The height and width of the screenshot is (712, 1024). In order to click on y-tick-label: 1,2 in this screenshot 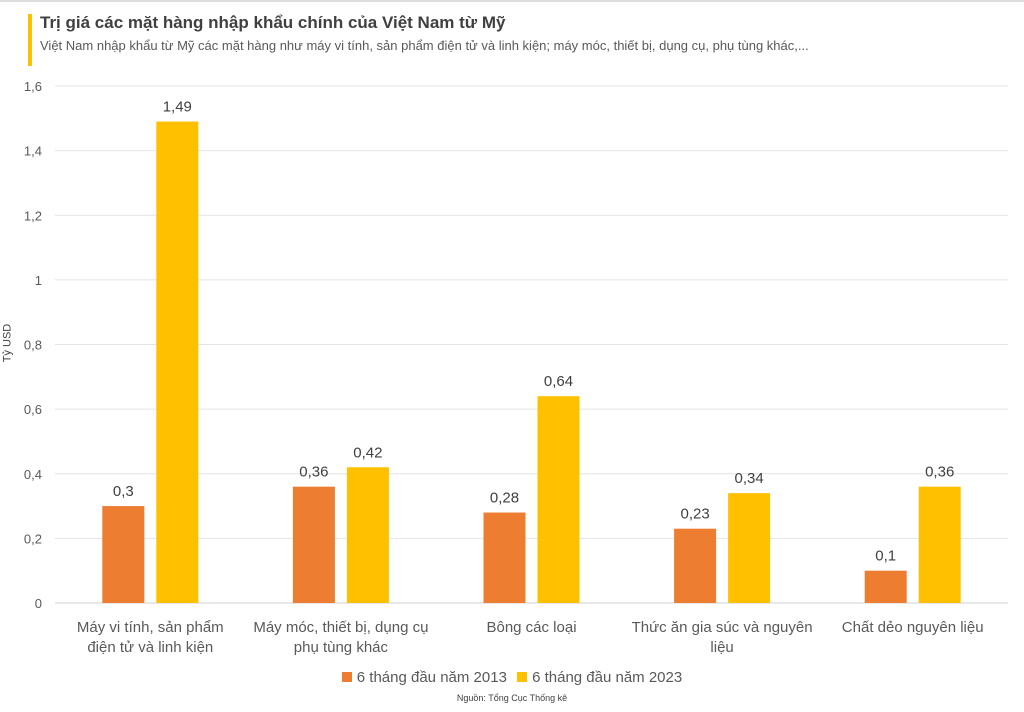, I will do `click(33, 215)`.